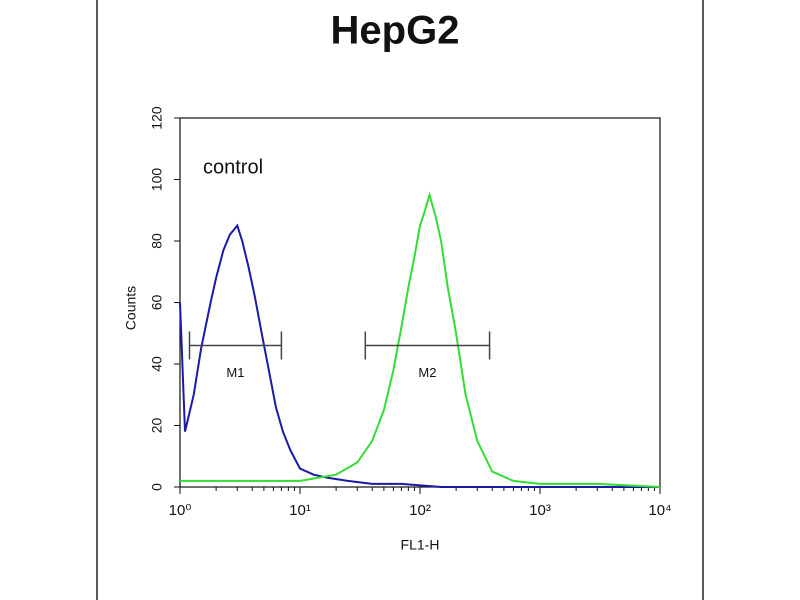 The width and height of the screenshot is (800, 600). What do you see at coordinates (420, 510) in the screenshot?
I see `x-tick-label: 10²` at bounding box center [420, 510].